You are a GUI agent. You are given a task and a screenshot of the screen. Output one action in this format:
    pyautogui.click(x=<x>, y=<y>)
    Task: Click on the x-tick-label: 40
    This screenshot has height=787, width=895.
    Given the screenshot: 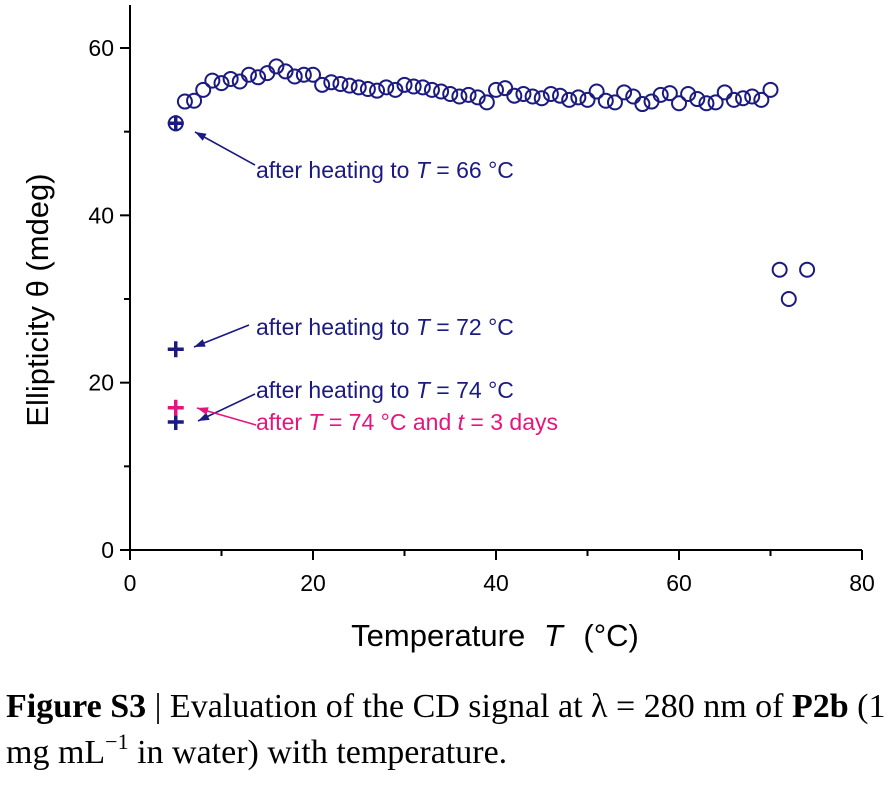 What is the action you would take?
    pyautogui.click(x=496, y=583)
    